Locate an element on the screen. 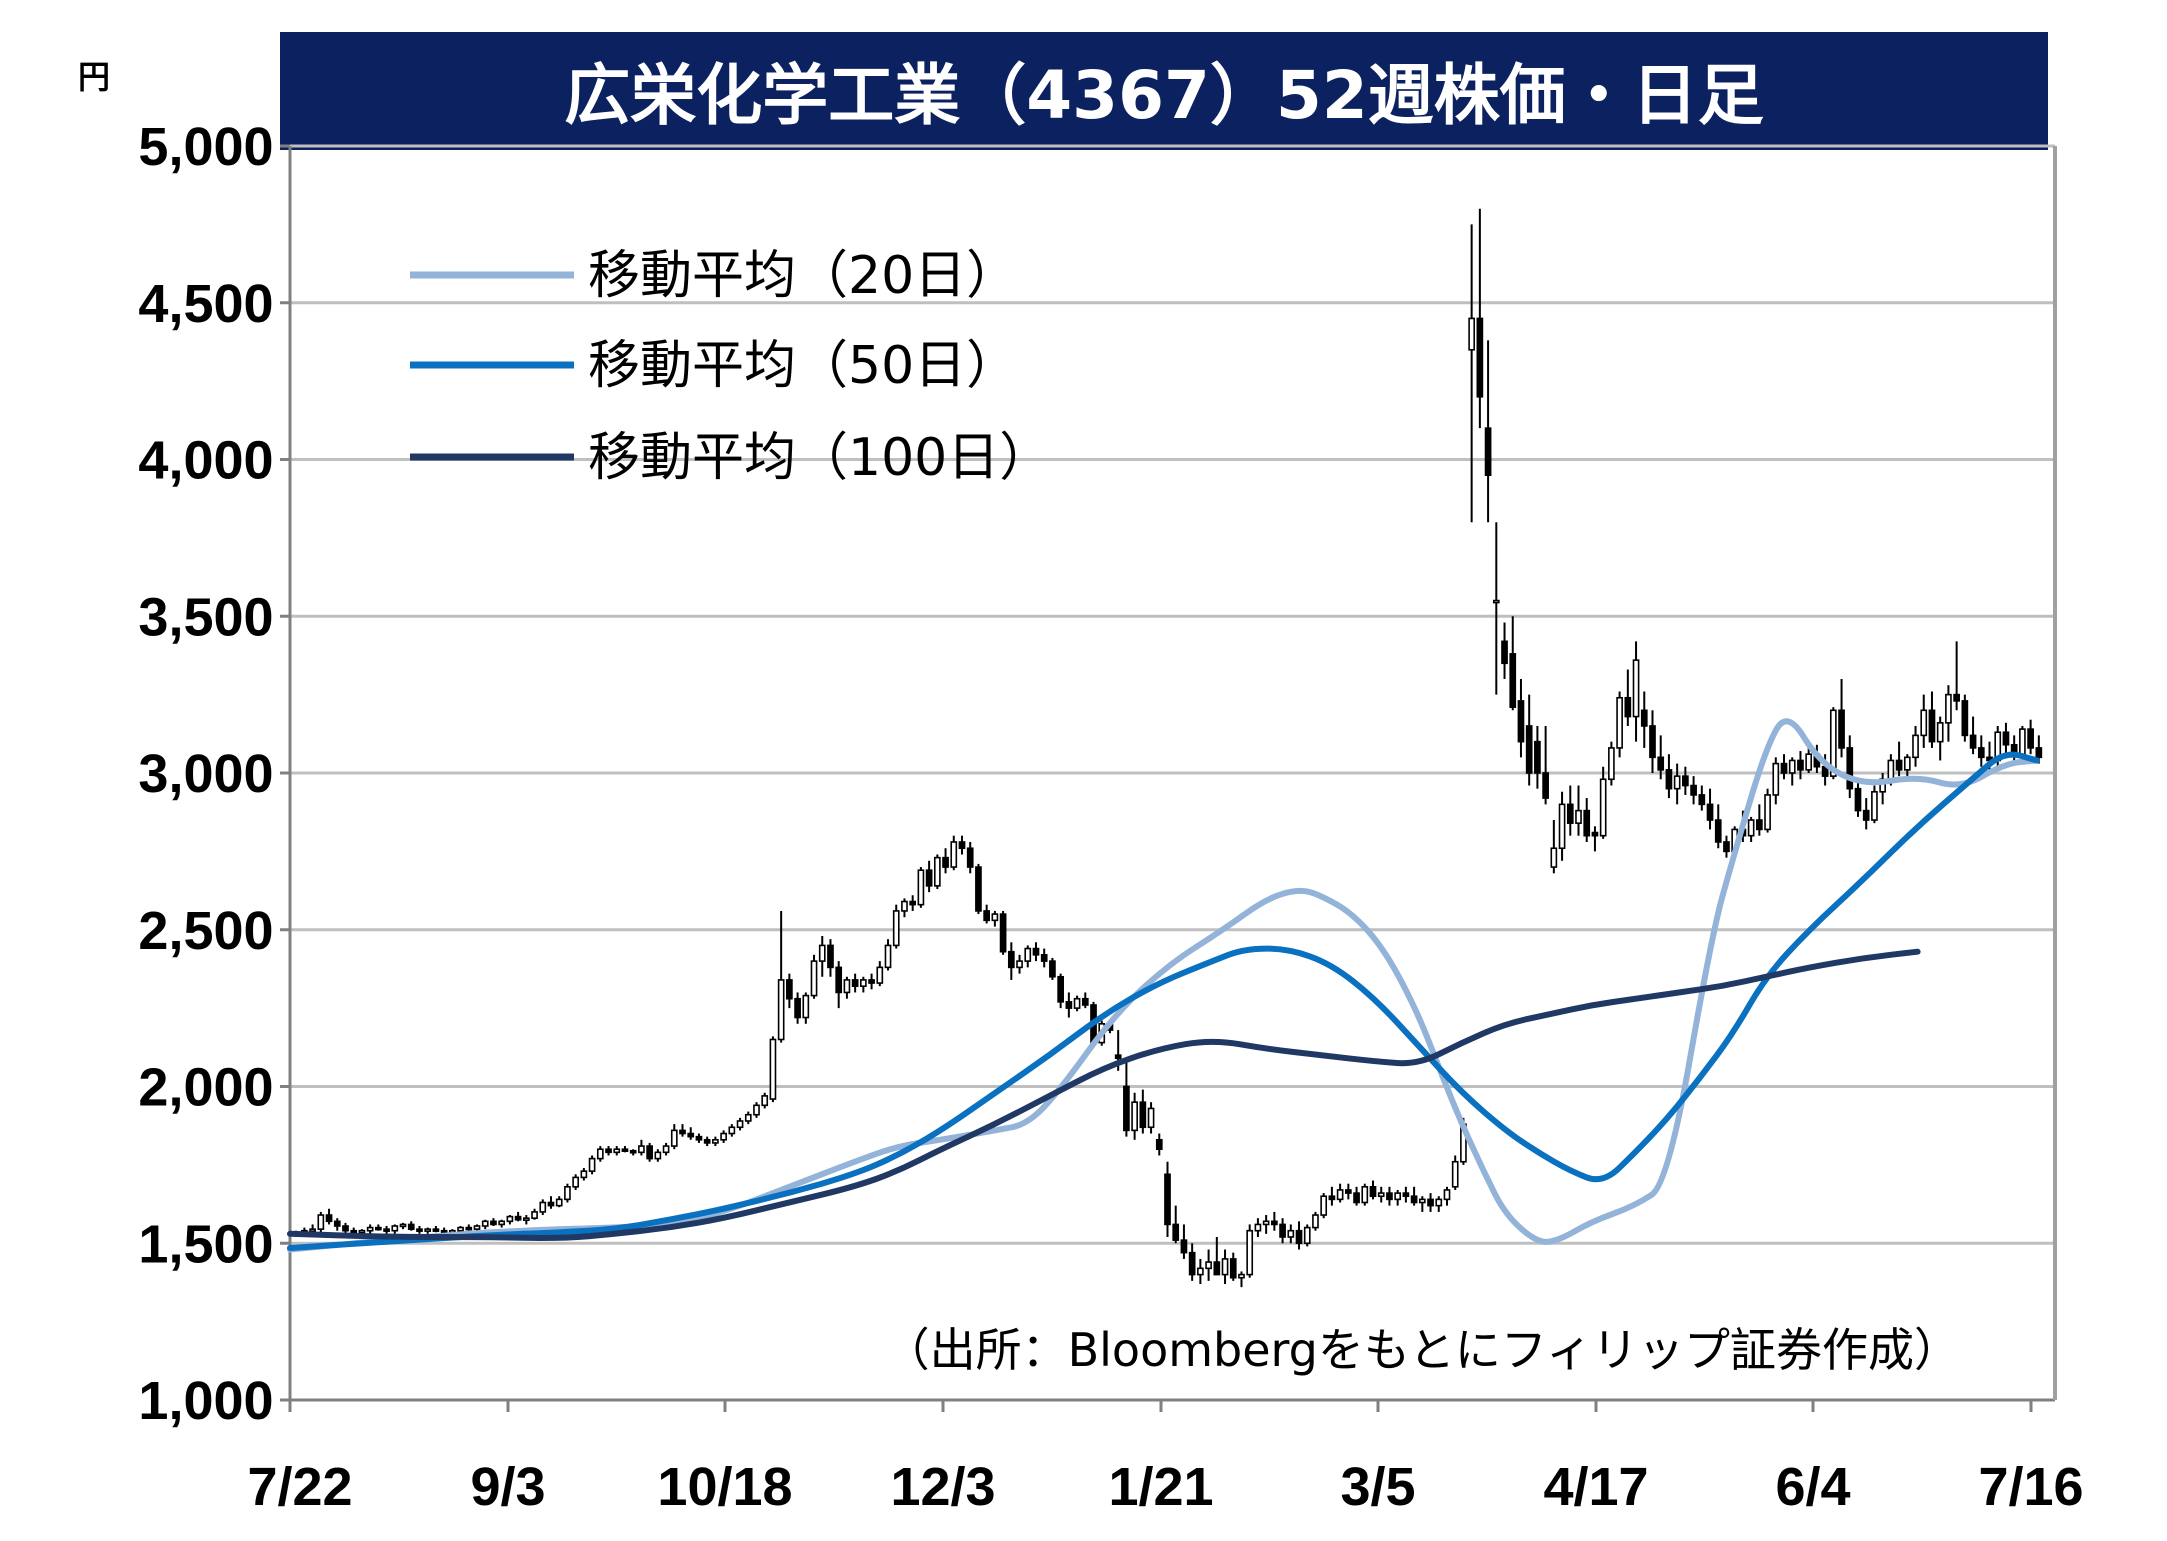 The image size is (2167, 1541). legend-label-ma100: 移動平均（100日） is located at coordinates (819, 458).